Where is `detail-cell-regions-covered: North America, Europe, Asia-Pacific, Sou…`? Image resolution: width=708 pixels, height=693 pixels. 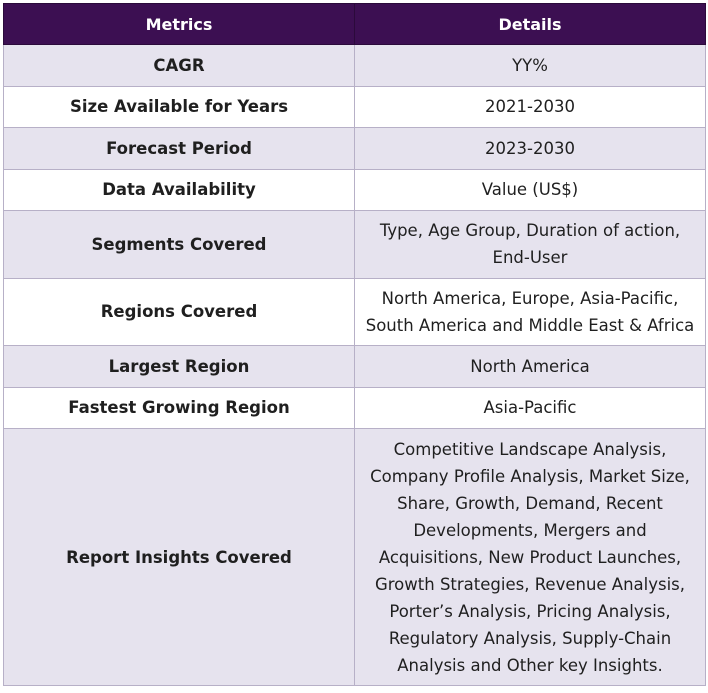 detail-cell-regions-covered: North America, Europe, Asia-Pacific, Sou… is located at coordinates (530, 311).